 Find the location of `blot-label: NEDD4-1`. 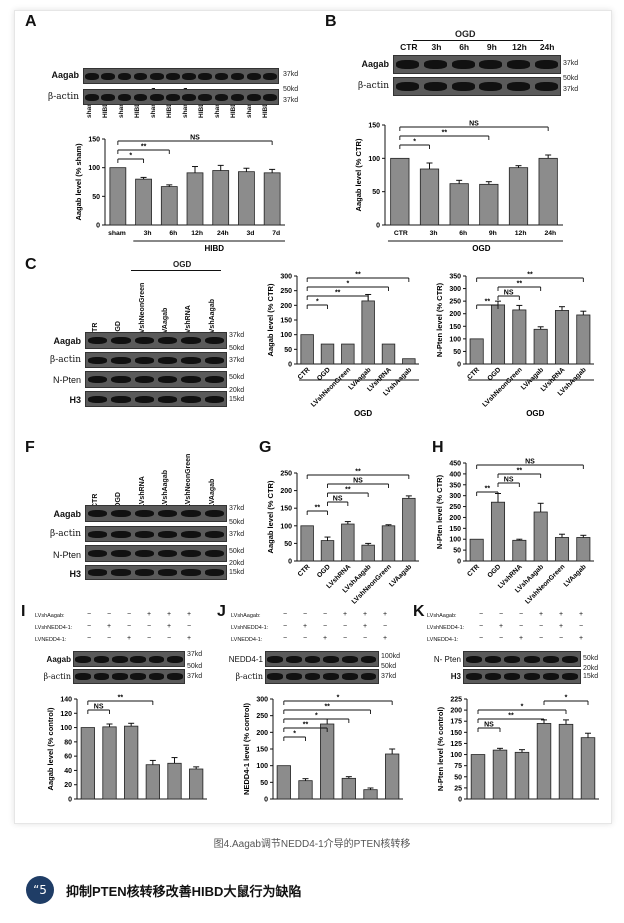

blot-label: NEDD4-1 is located at coordinates (245, 659).